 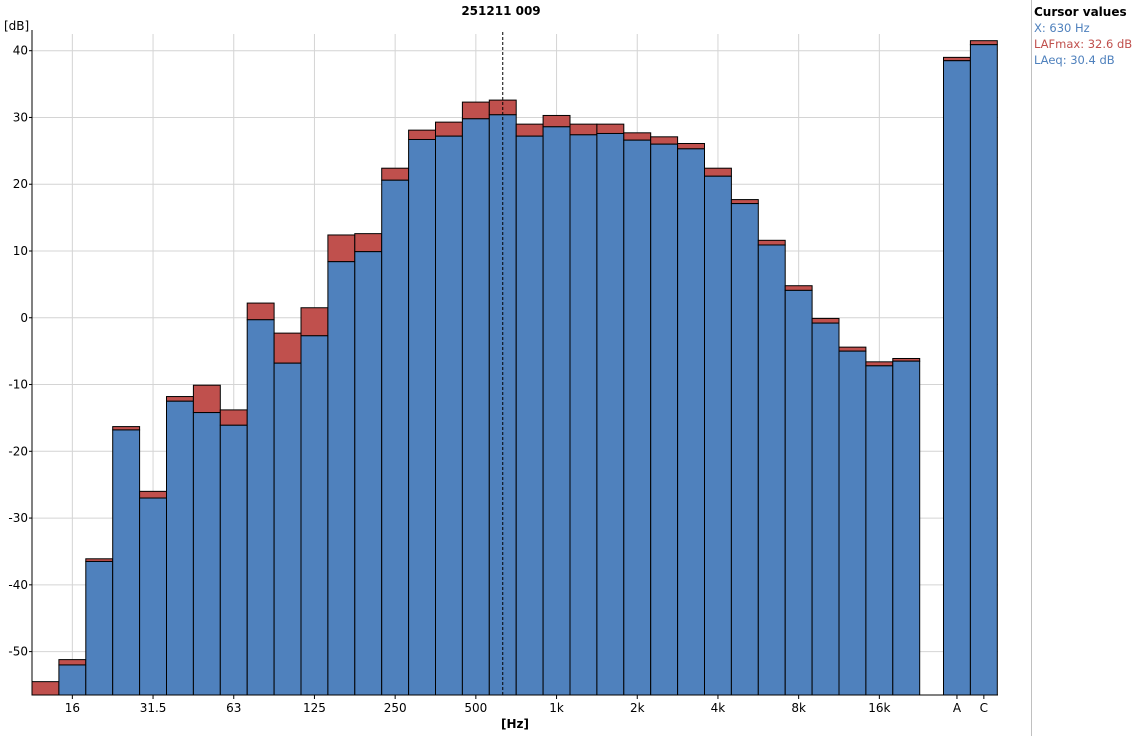 I want to click on cursor-x-value: X: 630 Hz, so click(x=1062, y=28).